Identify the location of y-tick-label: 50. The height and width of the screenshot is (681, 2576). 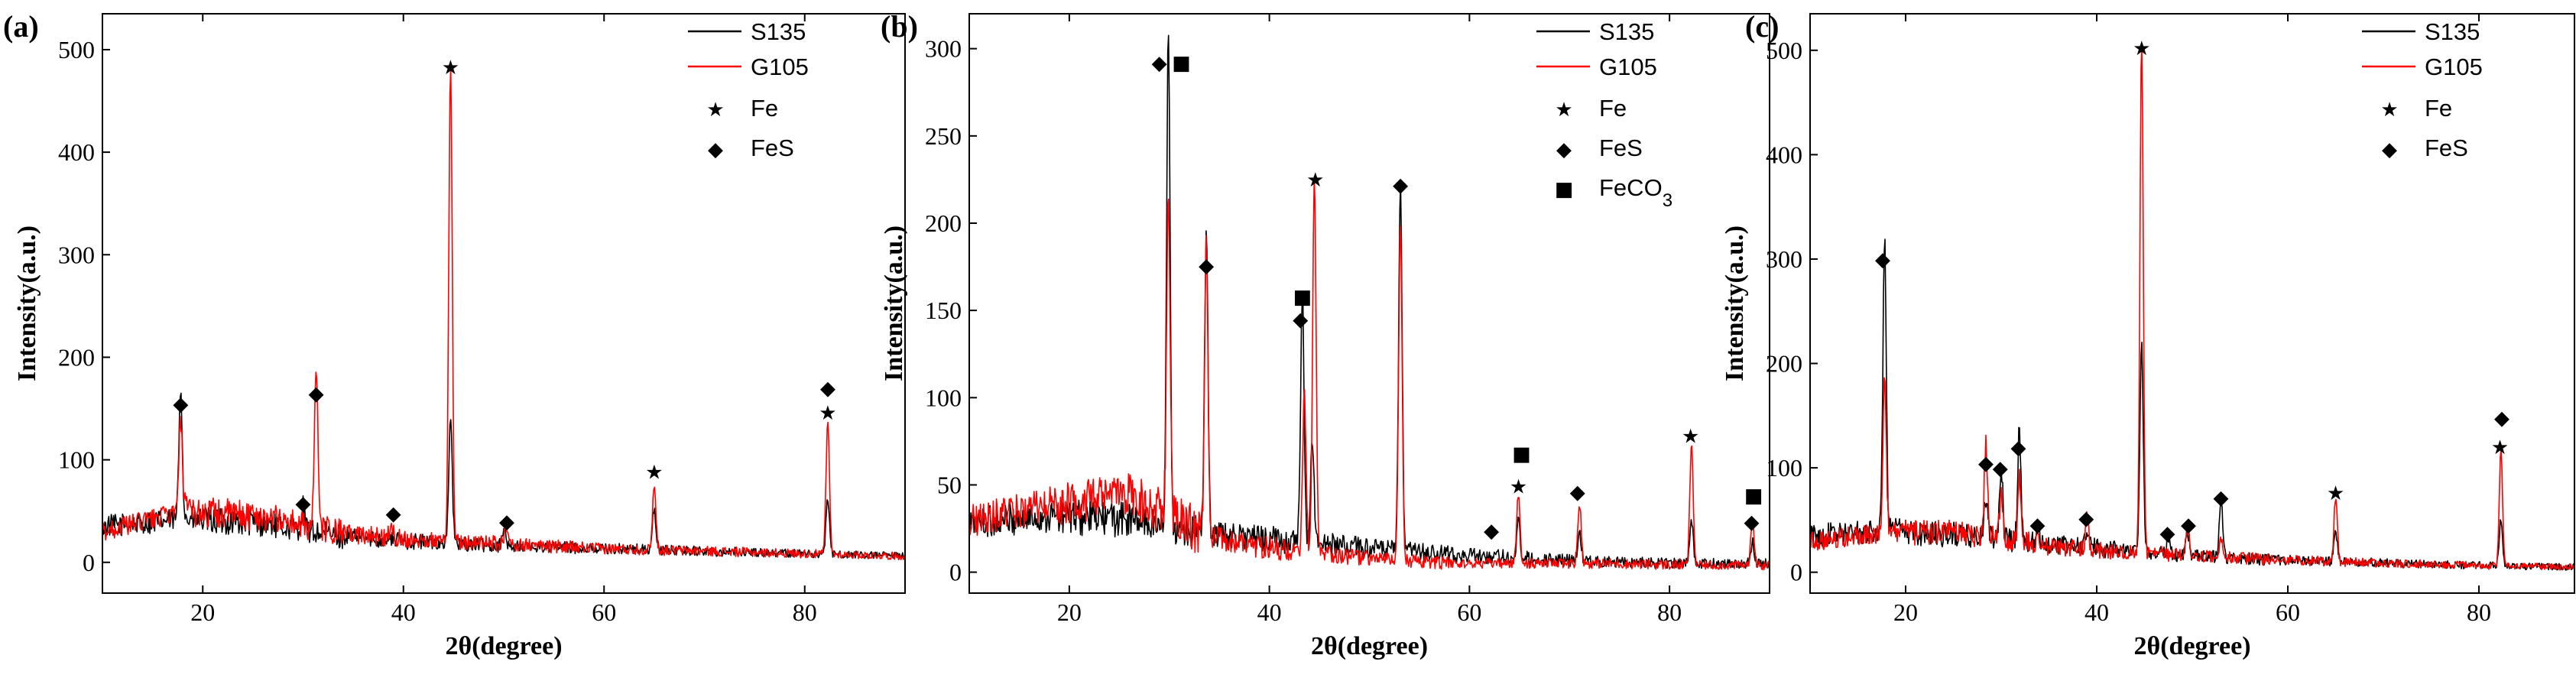
(949, 484).